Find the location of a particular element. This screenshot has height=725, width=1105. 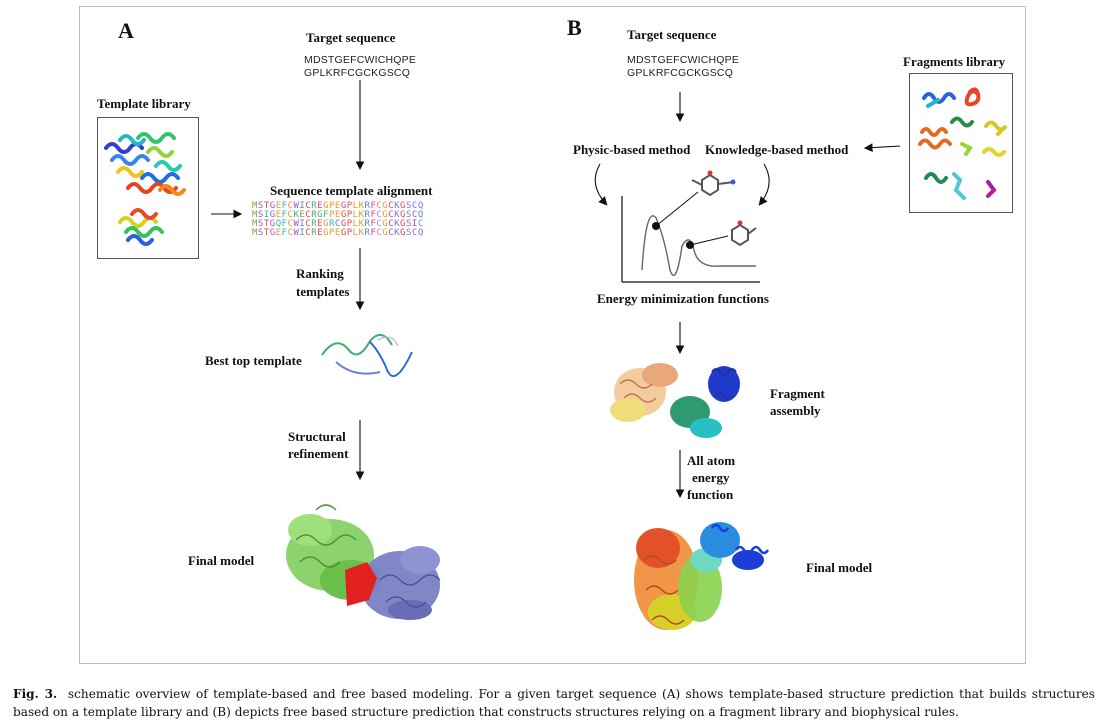

panel-b-final-model-label: Final model is located at coordinates (839, 567).